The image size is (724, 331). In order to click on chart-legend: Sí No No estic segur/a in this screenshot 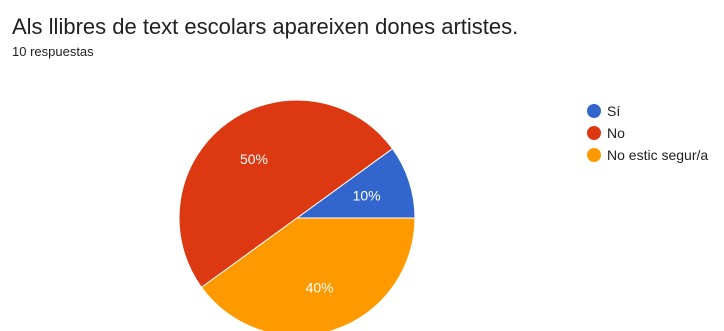, I will do `click(647, 133)`.